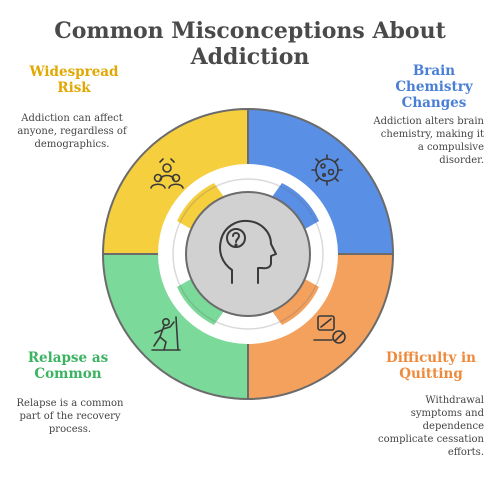  I want to click on title-line-1: Common Misconceptions About, so click(250, 31).